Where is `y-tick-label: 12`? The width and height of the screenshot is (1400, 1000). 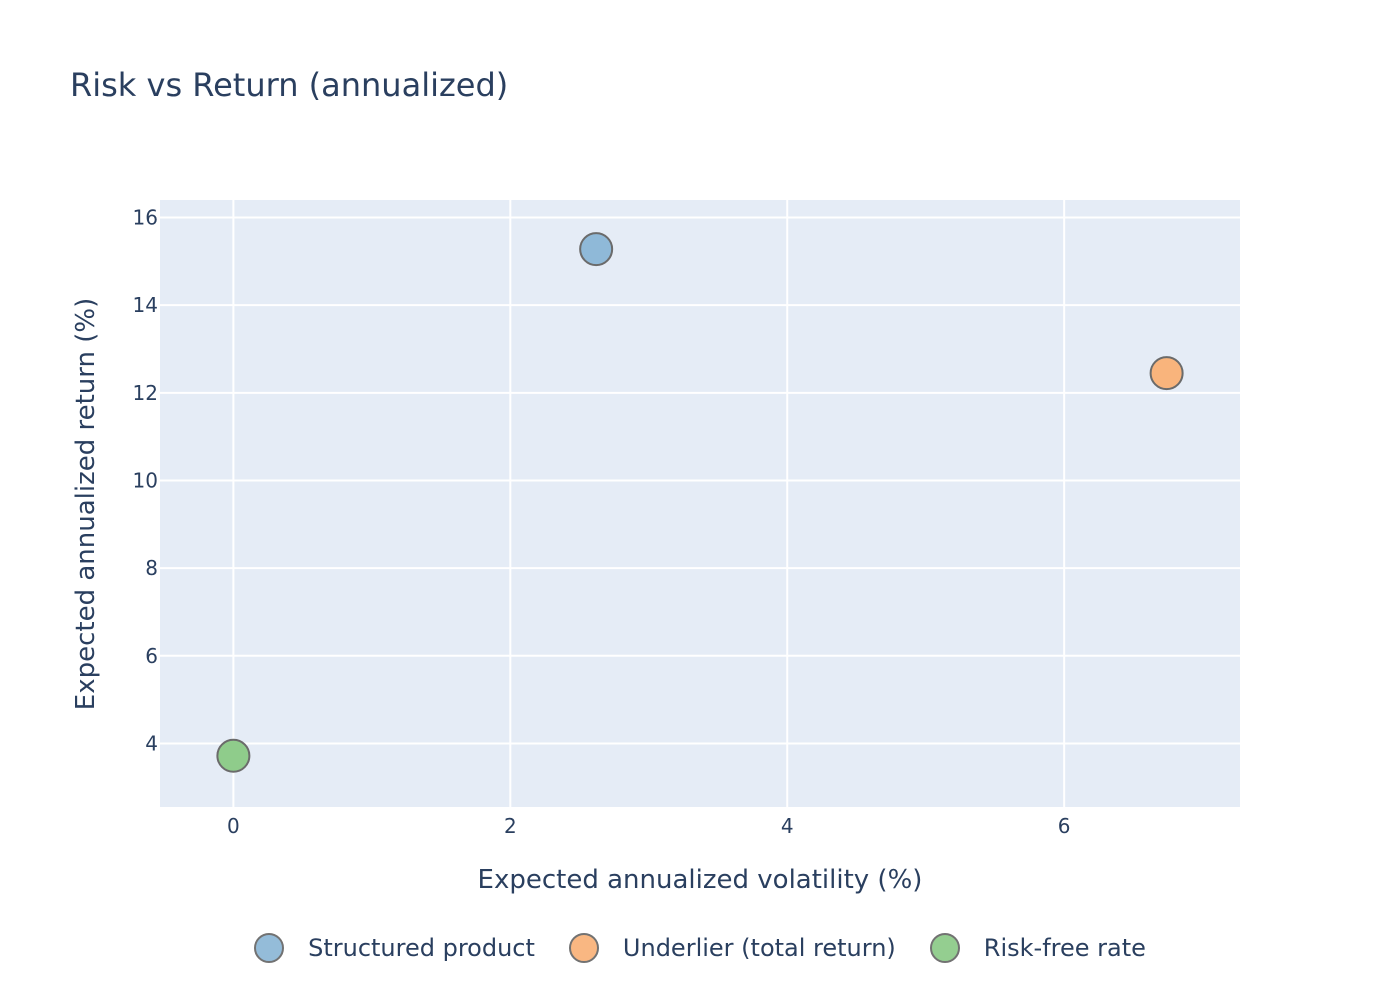
y-tick-label: 12 is located at coordinates (145, 393).